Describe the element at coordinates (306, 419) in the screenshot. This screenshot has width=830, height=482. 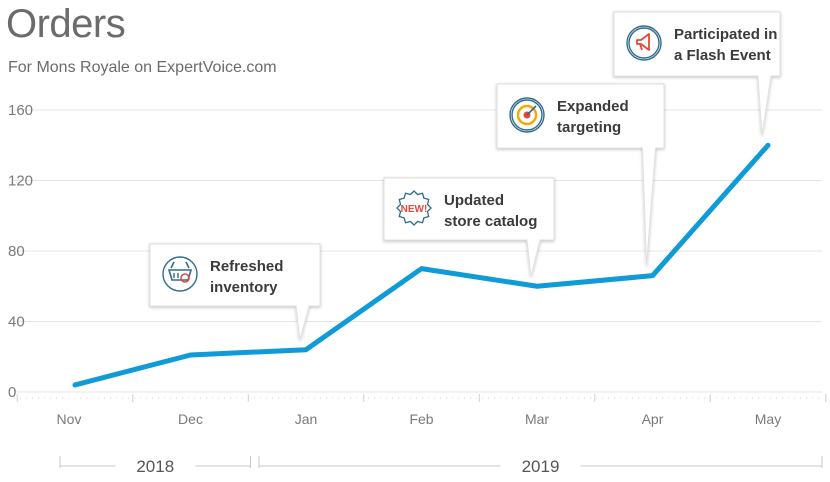
I see `x-tick-label: Jan` at that location.